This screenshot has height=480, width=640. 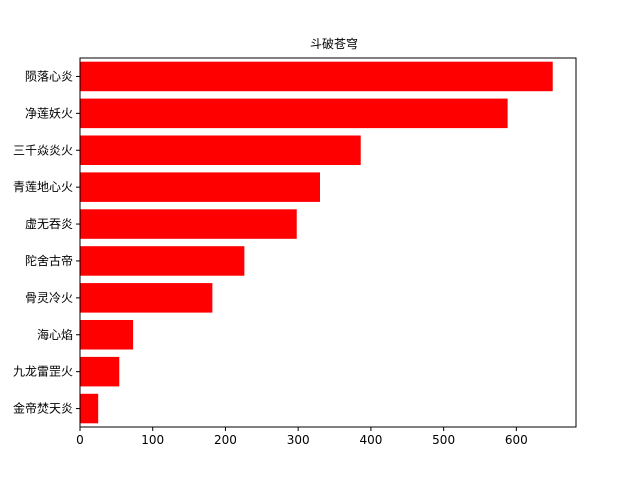 I want to click on y-tick-label: 陀舍古帝, so click(x=49, y=260).